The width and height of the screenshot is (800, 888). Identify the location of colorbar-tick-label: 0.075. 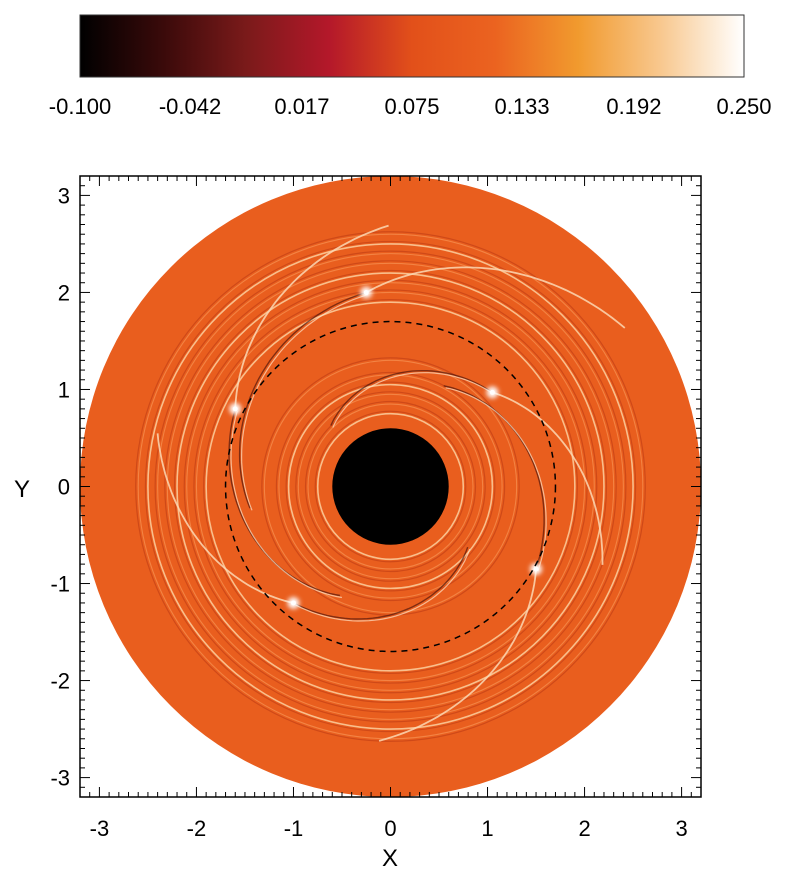
(411, 106).